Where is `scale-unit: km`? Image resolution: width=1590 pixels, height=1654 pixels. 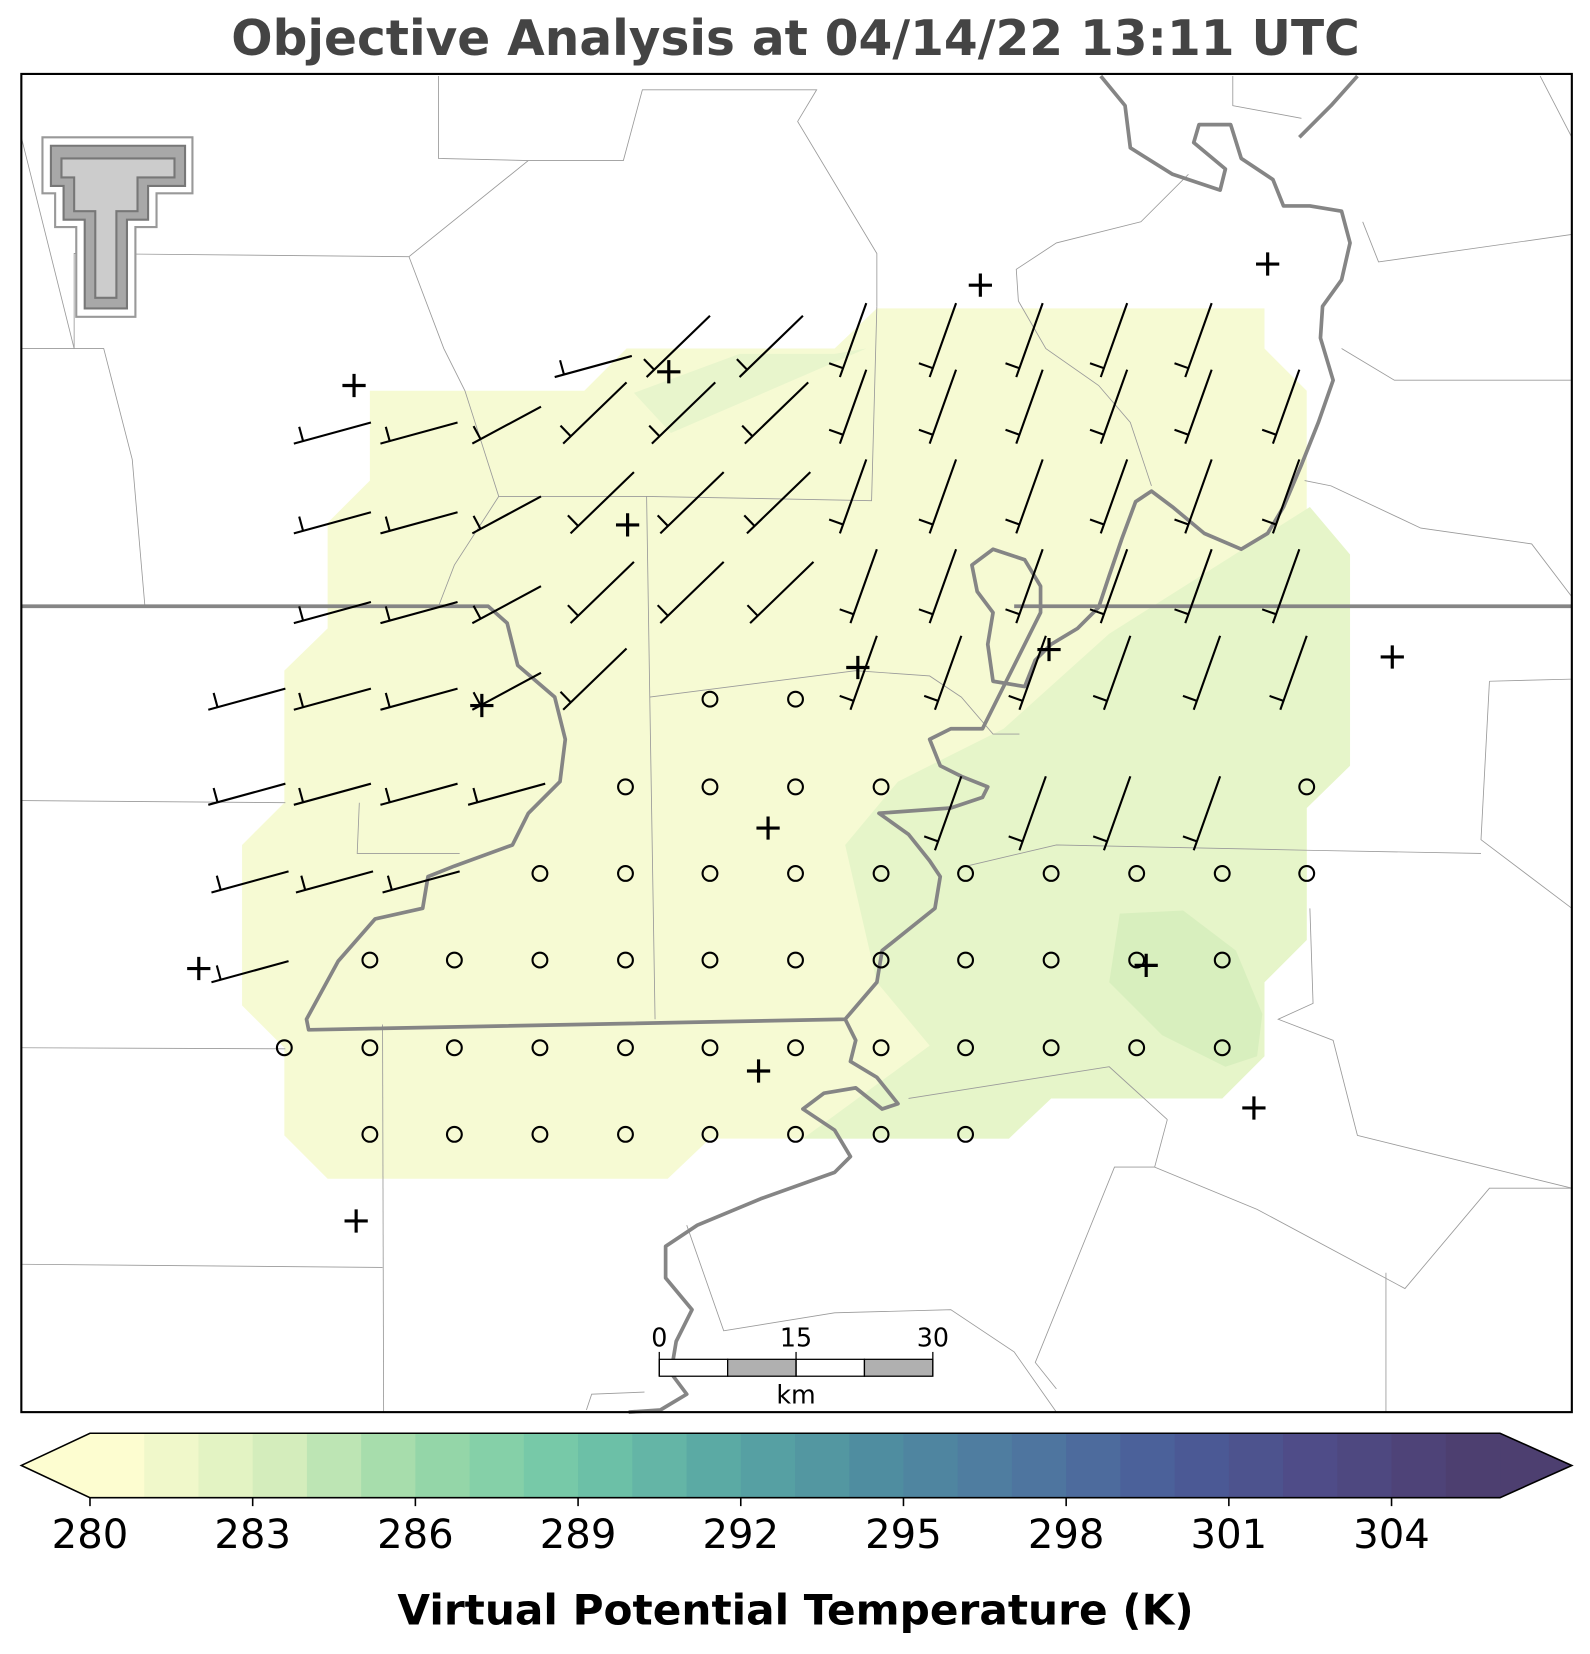 scale-unit: km is located at coordinates (795, 1394).